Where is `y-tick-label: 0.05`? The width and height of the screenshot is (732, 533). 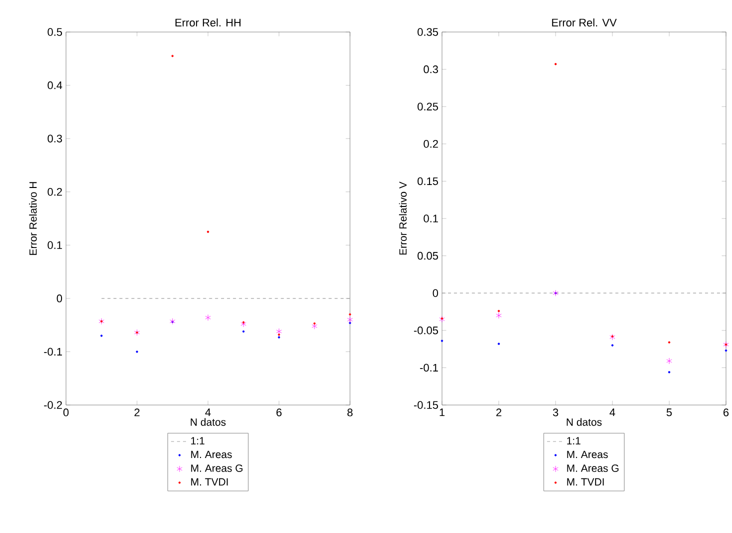
y-tick-label: 0.05 is located at coordinates (428, 256).